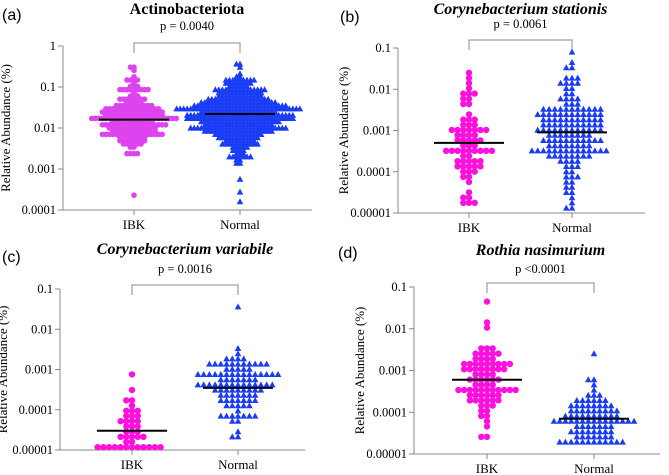 Image resolution: width=669 pixels, height=475 pixels. Describe the element at coordinates (520, 44) in the screenshot. I see `significance-bracket` at that location.